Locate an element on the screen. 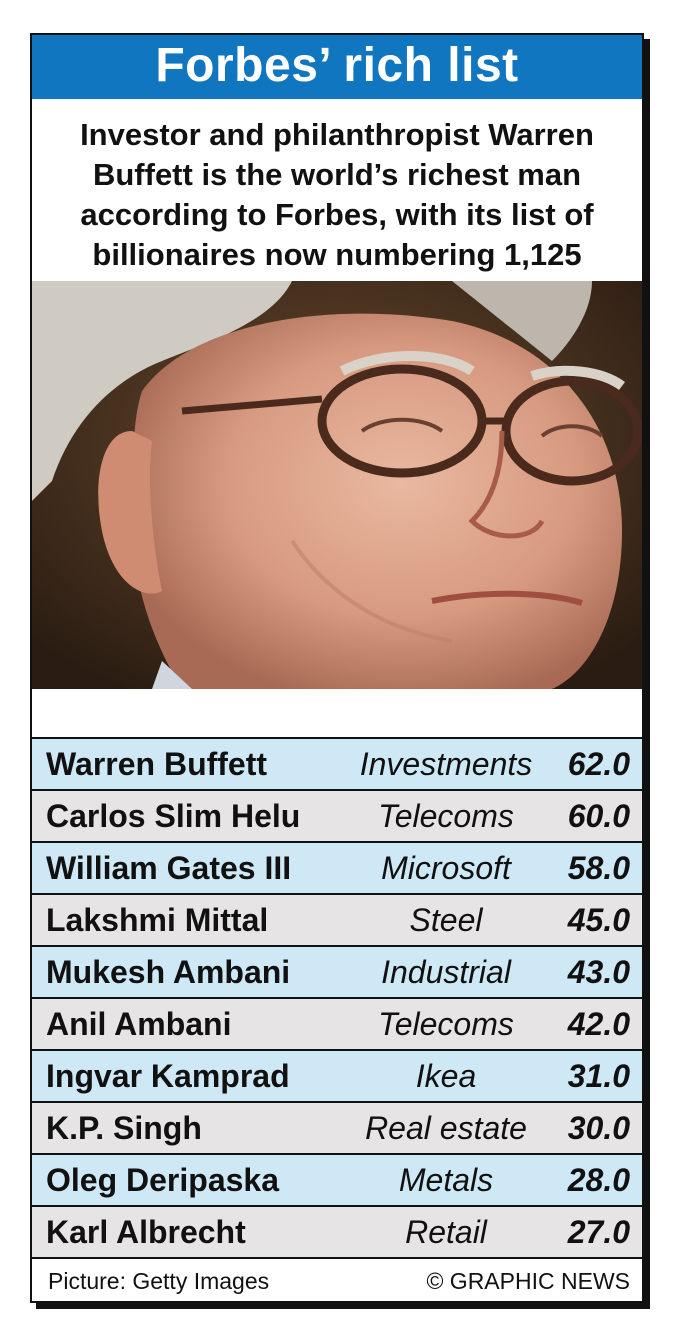 This screenshot has height=1335, width=673. subtitle-line: Investor and philanthropist Warren is located at coordinates (337, 134).